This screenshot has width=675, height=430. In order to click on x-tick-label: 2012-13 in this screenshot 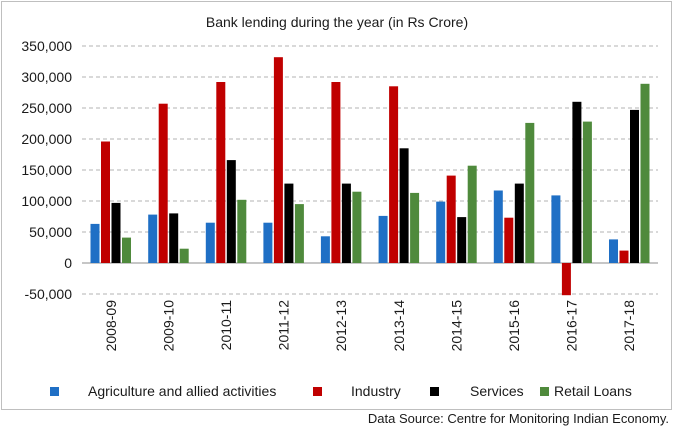, I will do `click(341, 326)`.